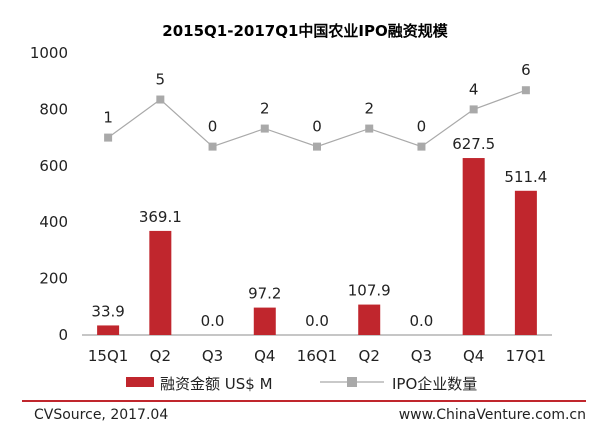  I want to click on line-series, so click(317, 118).